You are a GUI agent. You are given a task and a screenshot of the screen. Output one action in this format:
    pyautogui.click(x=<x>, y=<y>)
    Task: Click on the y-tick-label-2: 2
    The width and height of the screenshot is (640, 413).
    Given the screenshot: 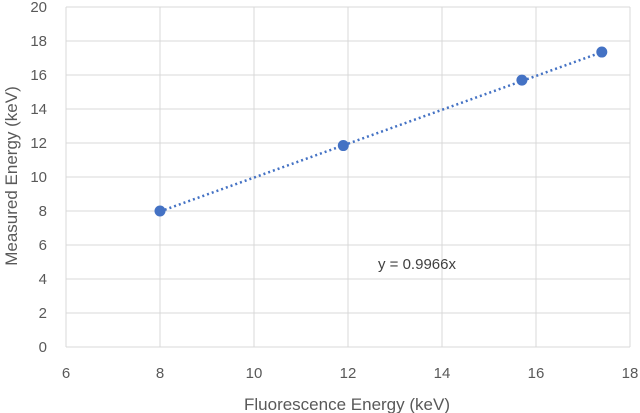 What is the action you would take?
    pyautogui.click(x=43, y=313)
    